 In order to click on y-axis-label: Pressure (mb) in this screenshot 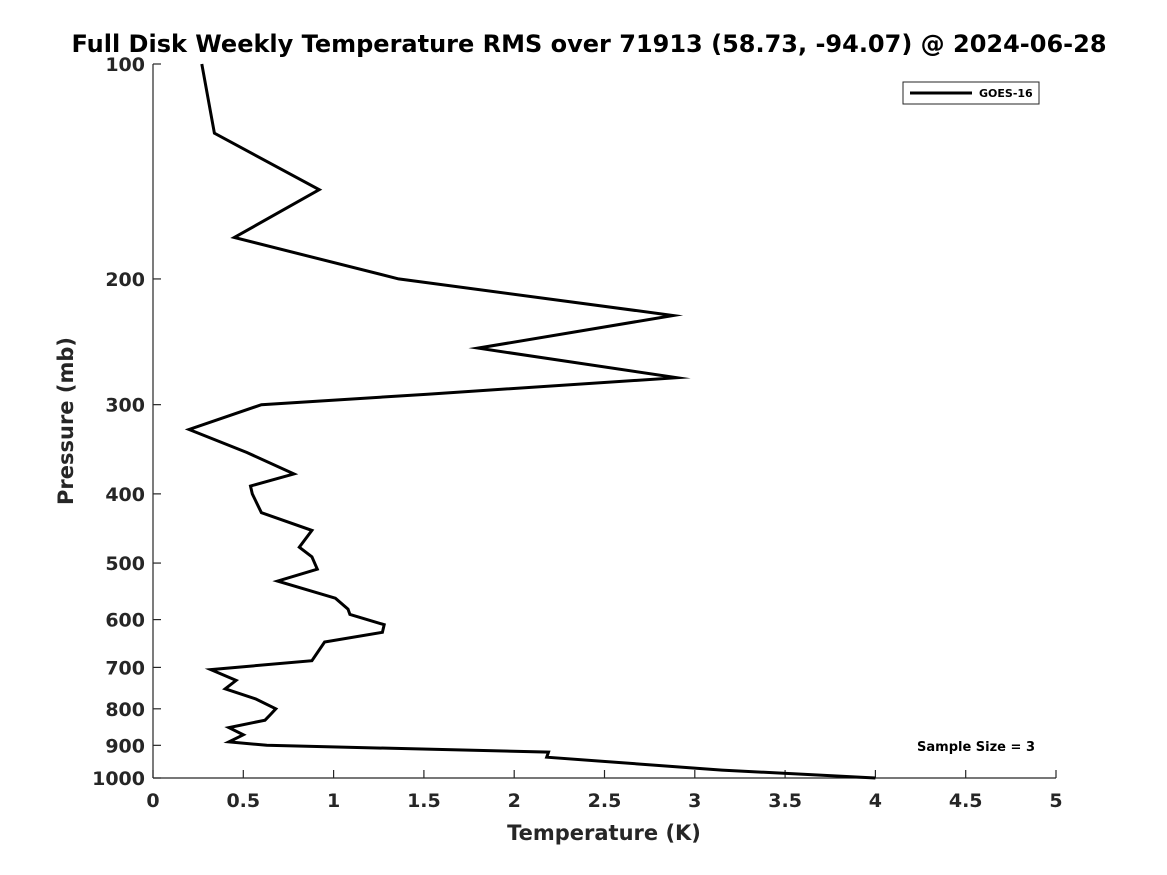, I will do `click(66, 421)`.